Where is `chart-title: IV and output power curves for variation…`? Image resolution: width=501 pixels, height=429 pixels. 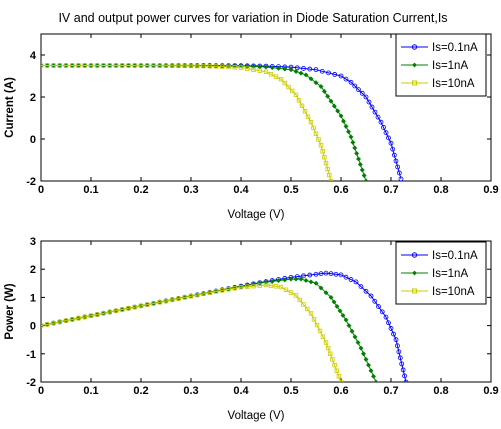 chart-title: IV and output power curves for variation… is located at coordinates (252, 18).